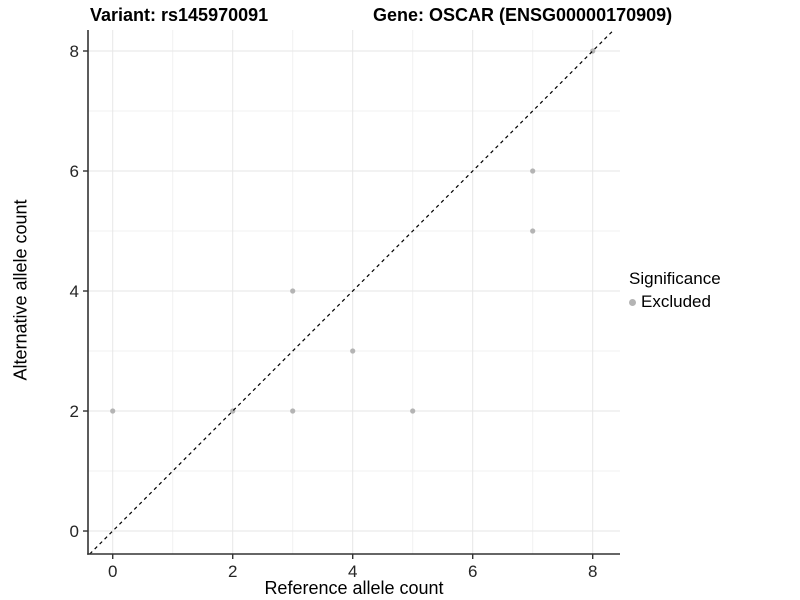  What do you see at coordinates (523, 15) in the screenshot?
I see `plot-title-gene: Gene: OSCAR (ENSG00000170909)` at bounding box center [523, 15].